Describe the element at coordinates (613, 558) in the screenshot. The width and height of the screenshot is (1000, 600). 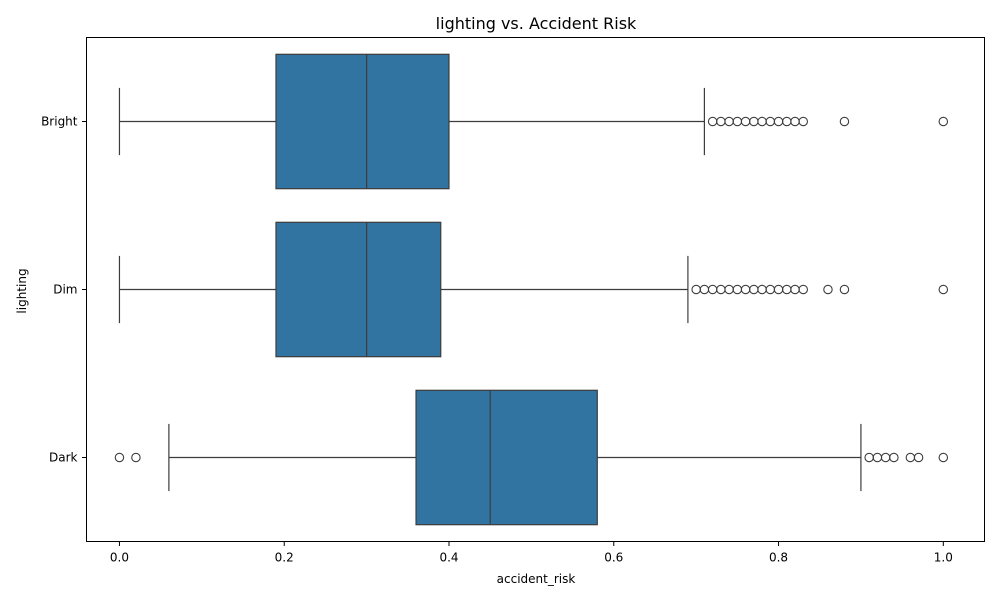
I see `x-tick-label: 0.6` at that location.